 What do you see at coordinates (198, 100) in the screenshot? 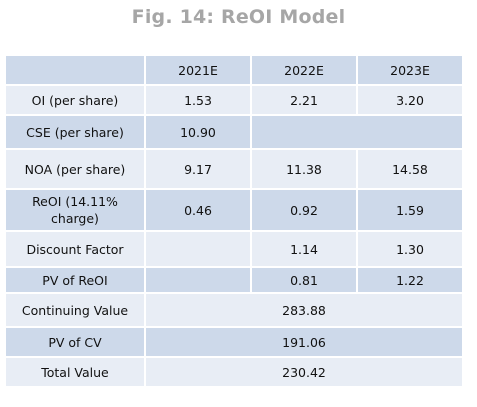
I see `cell-2021e: 1.53` at bounding box center [198, 100].